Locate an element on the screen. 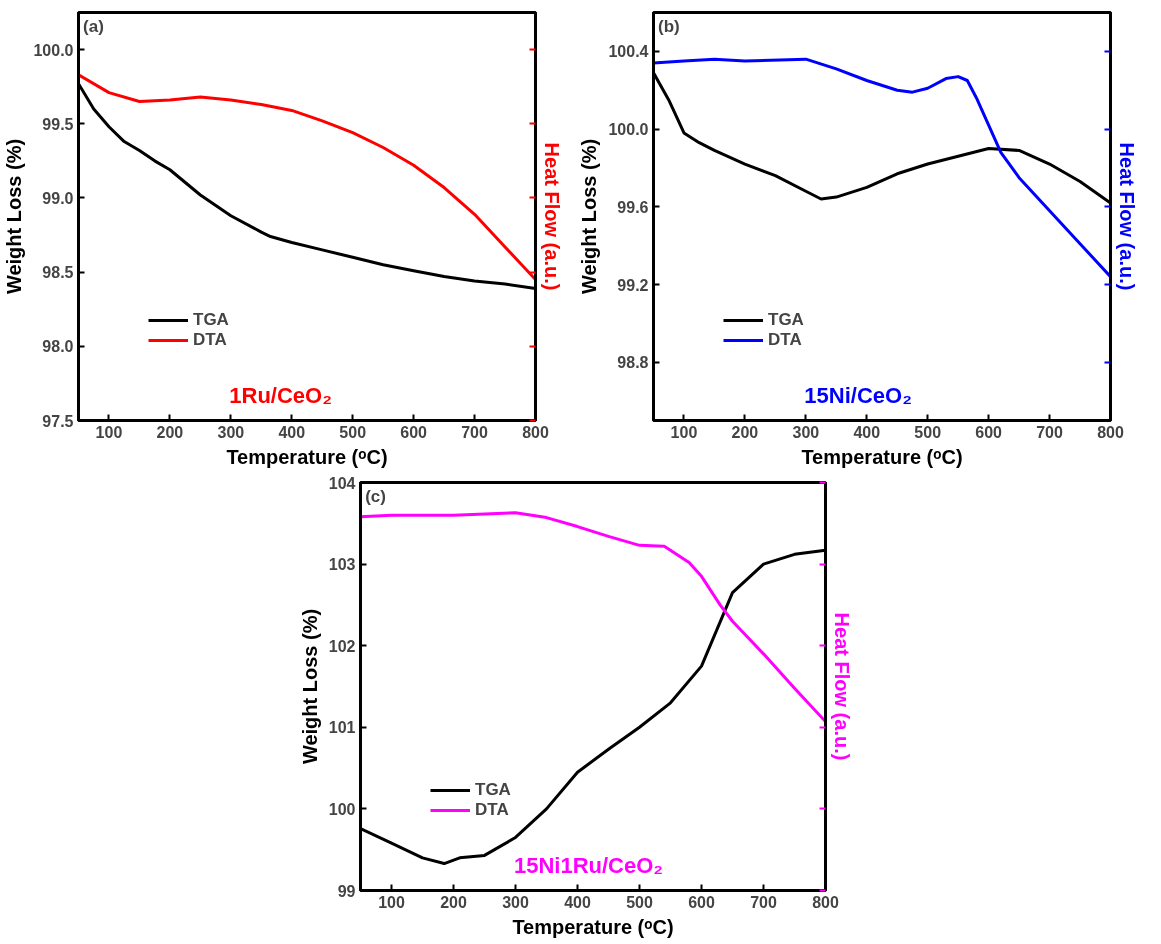 The image size is (1161, 944). y-tick-label: 100 is located at coordinates (342, 809).